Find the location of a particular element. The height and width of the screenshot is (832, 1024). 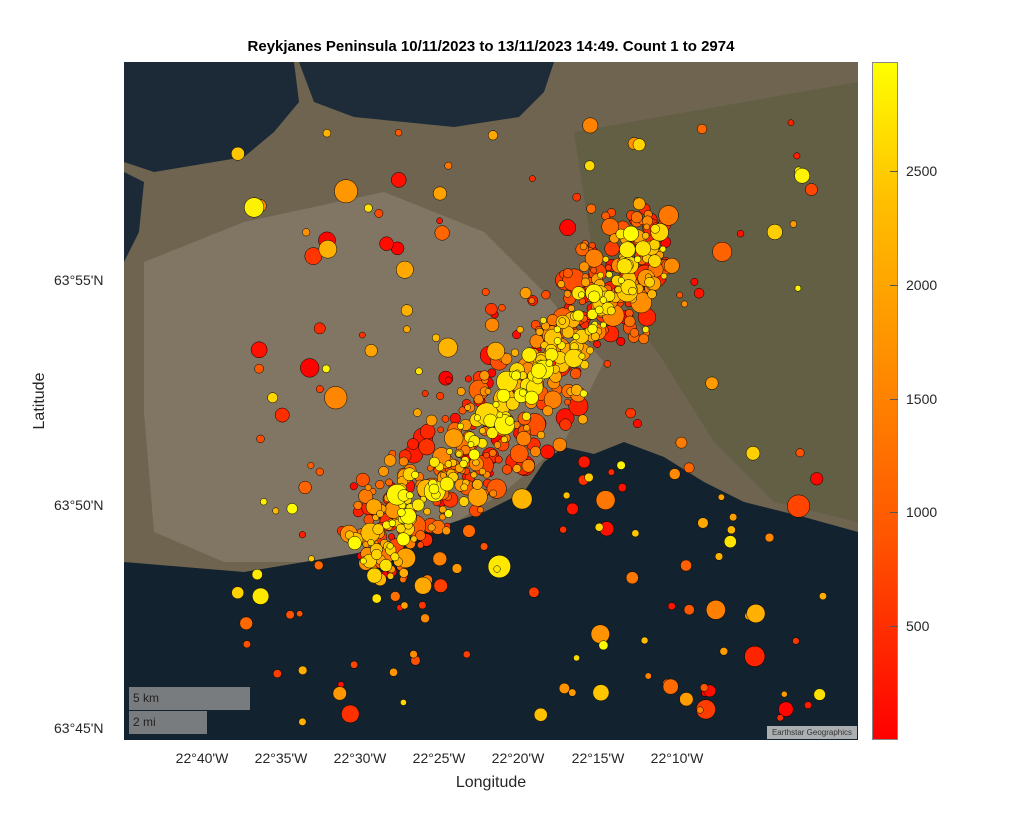

x-tick: 22°40'W is located at coordinates (202, 758).